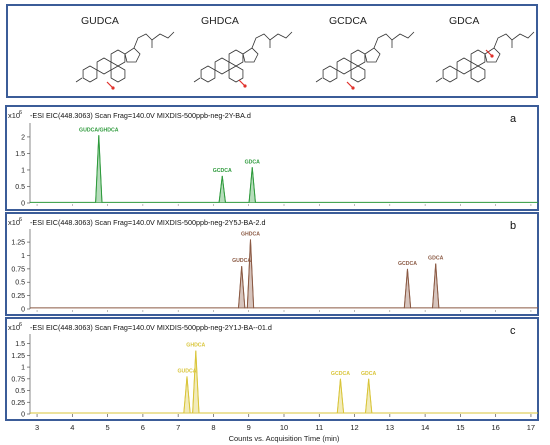 The image size is (550, 445). What do you see at coordinates (220, 21) in the screenshot?
I see `structure-name-ghdca: GHDCA` at bounding box center [220, 21].